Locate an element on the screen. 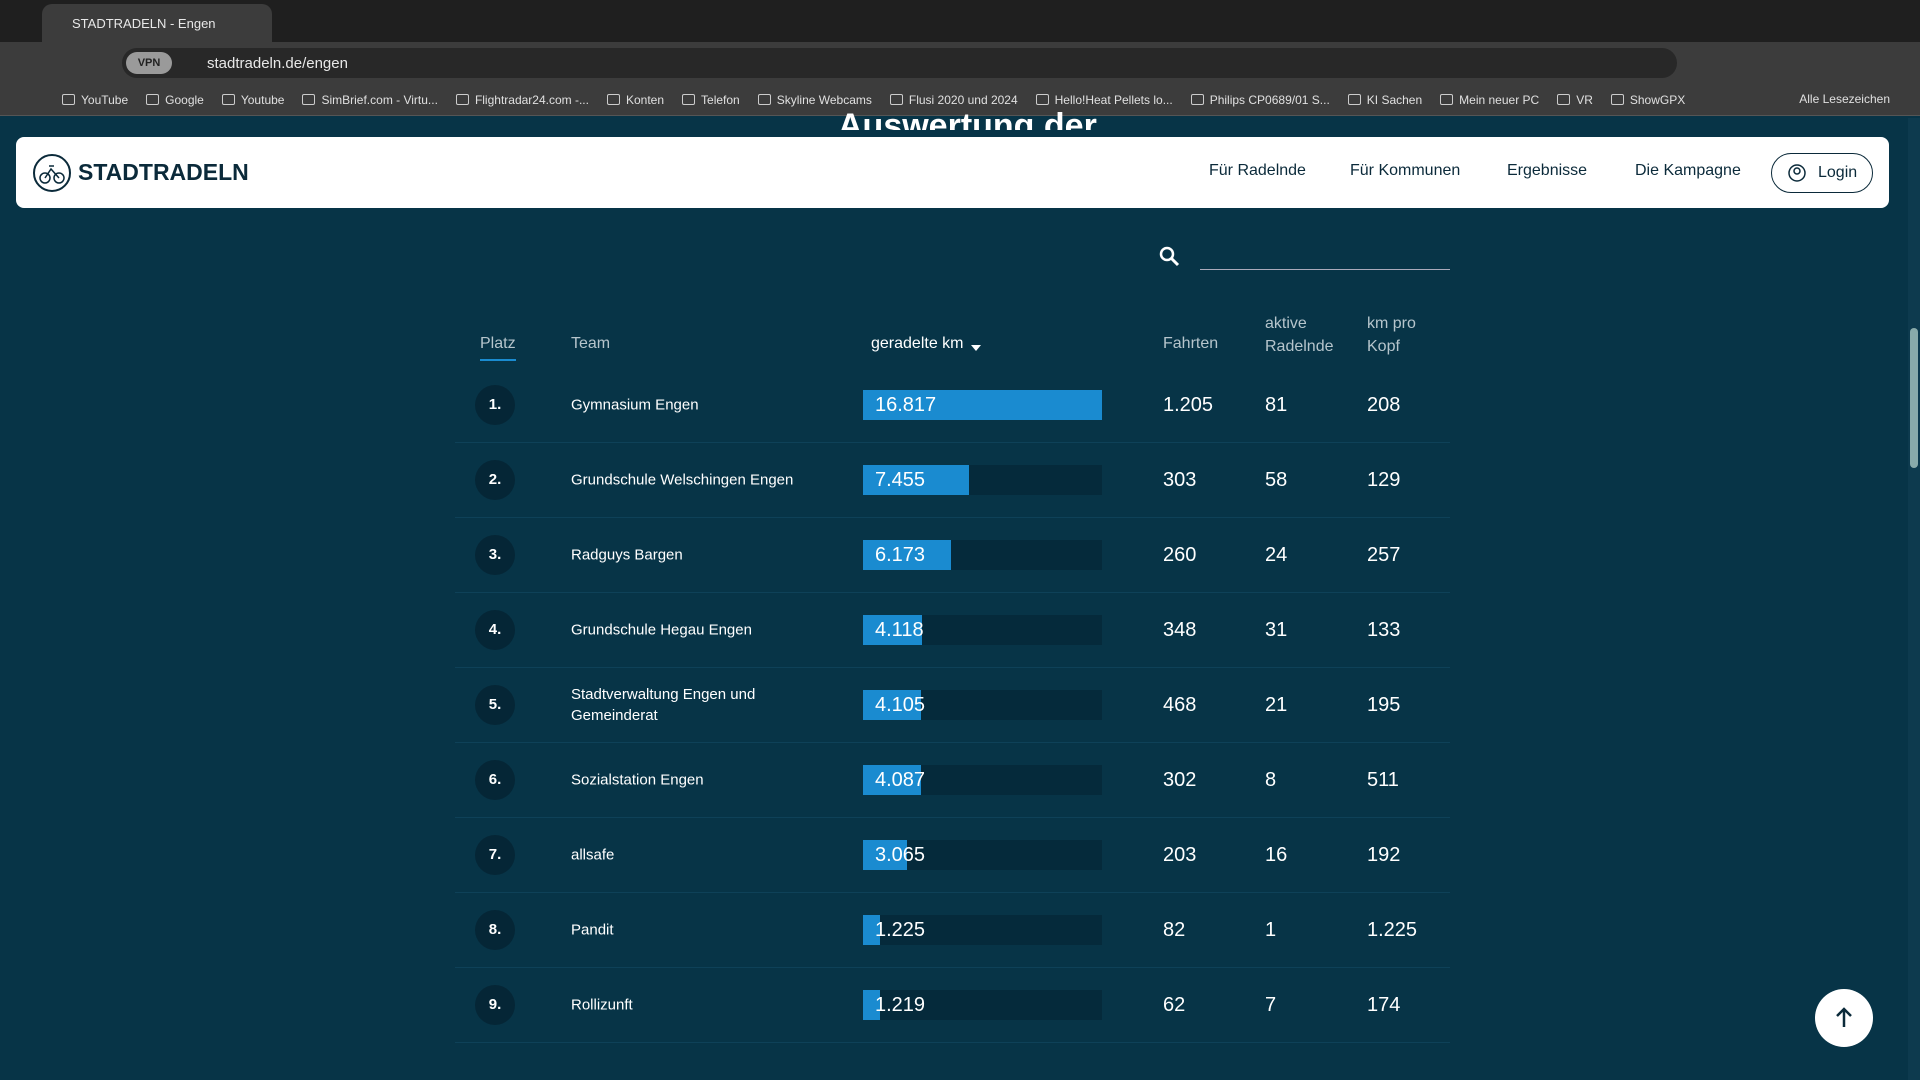 This screenshot has height=1080, width=1920. bookmark: Telefon is located at coordinates (711, 100).